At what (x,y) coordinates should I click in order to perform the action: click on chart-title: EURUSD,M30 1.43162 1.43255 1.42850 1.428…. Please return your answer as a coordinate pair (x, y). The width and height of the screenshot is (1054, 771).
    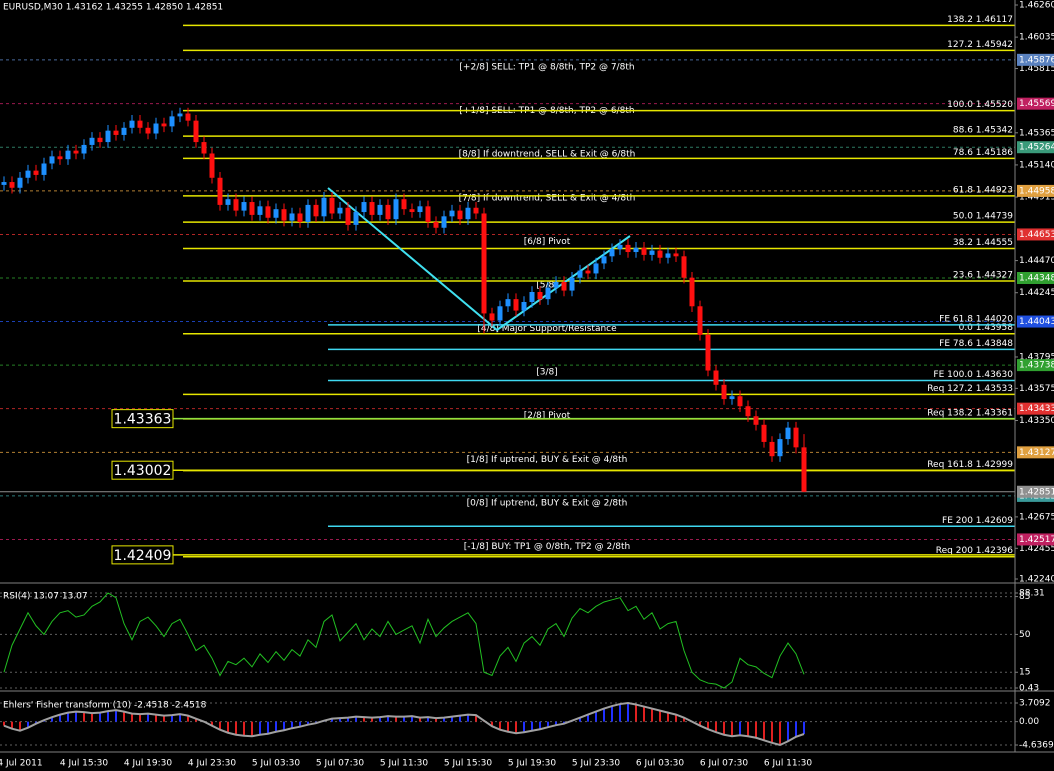
    Looking at the image, I should click on (113, 8).